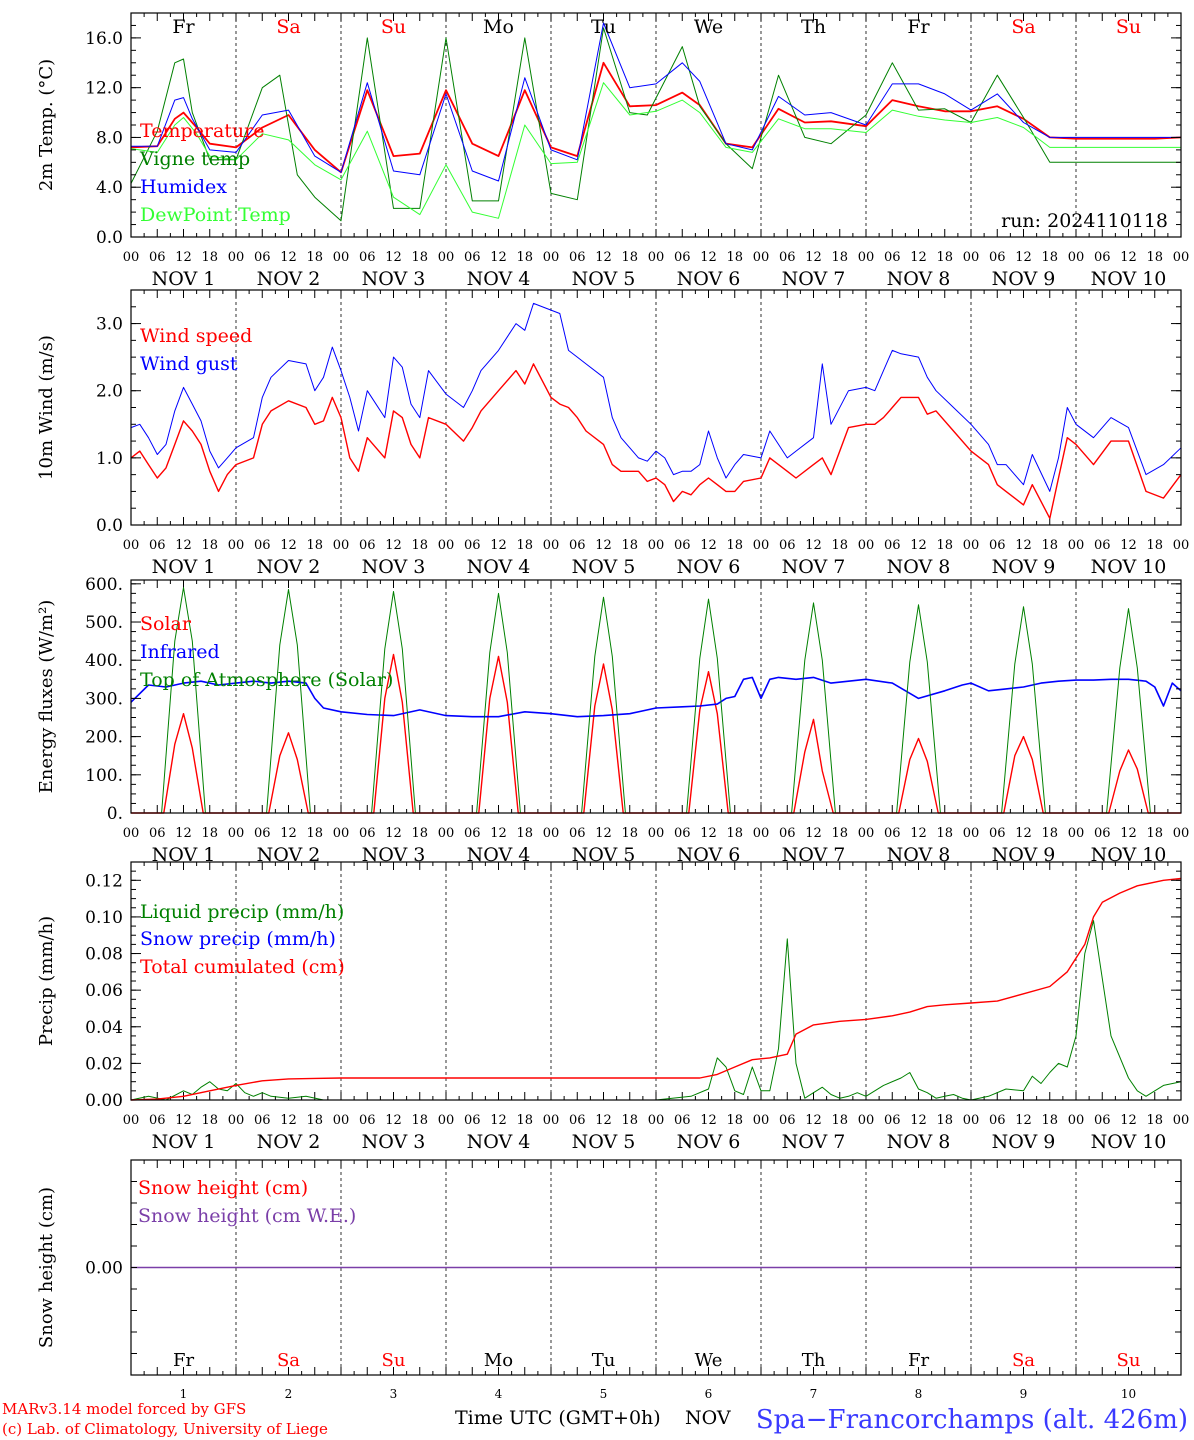  I want to click on y-axis-label: 2m Temp. (°C), so click(46, 125).